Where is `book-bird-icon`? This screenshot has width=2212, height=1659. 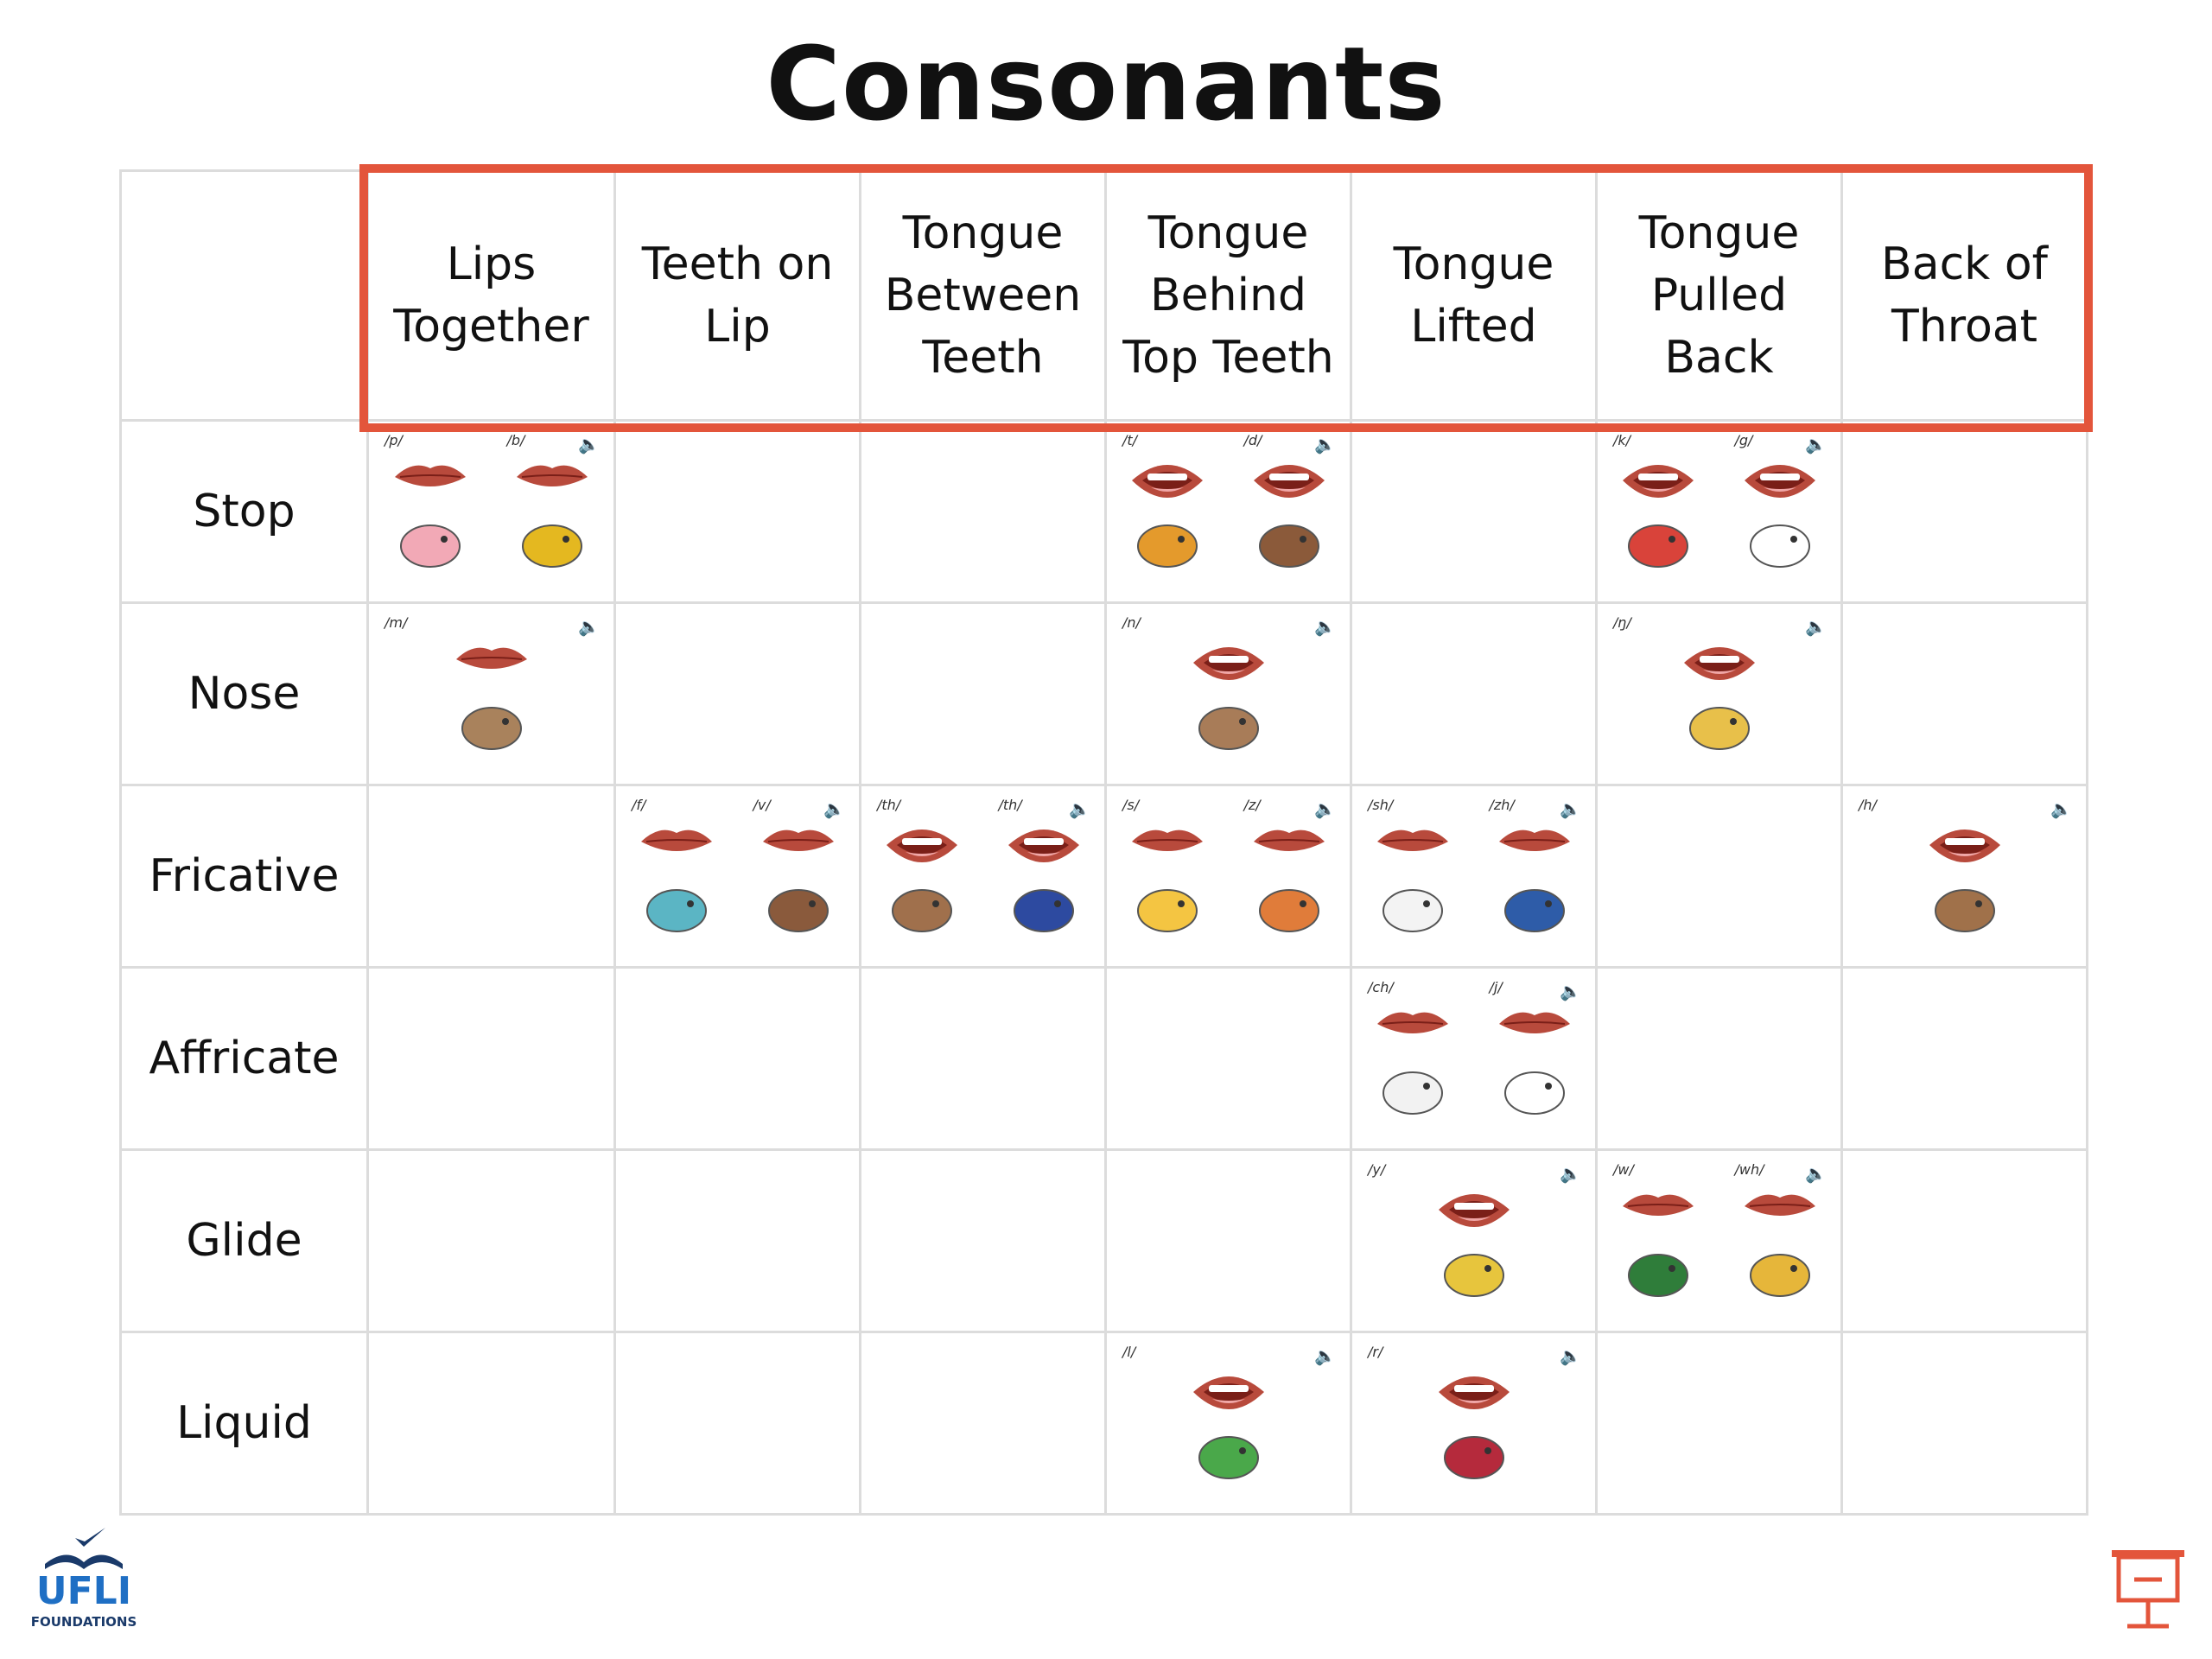 book-bird-icon is located at coordinates (84, 1548).